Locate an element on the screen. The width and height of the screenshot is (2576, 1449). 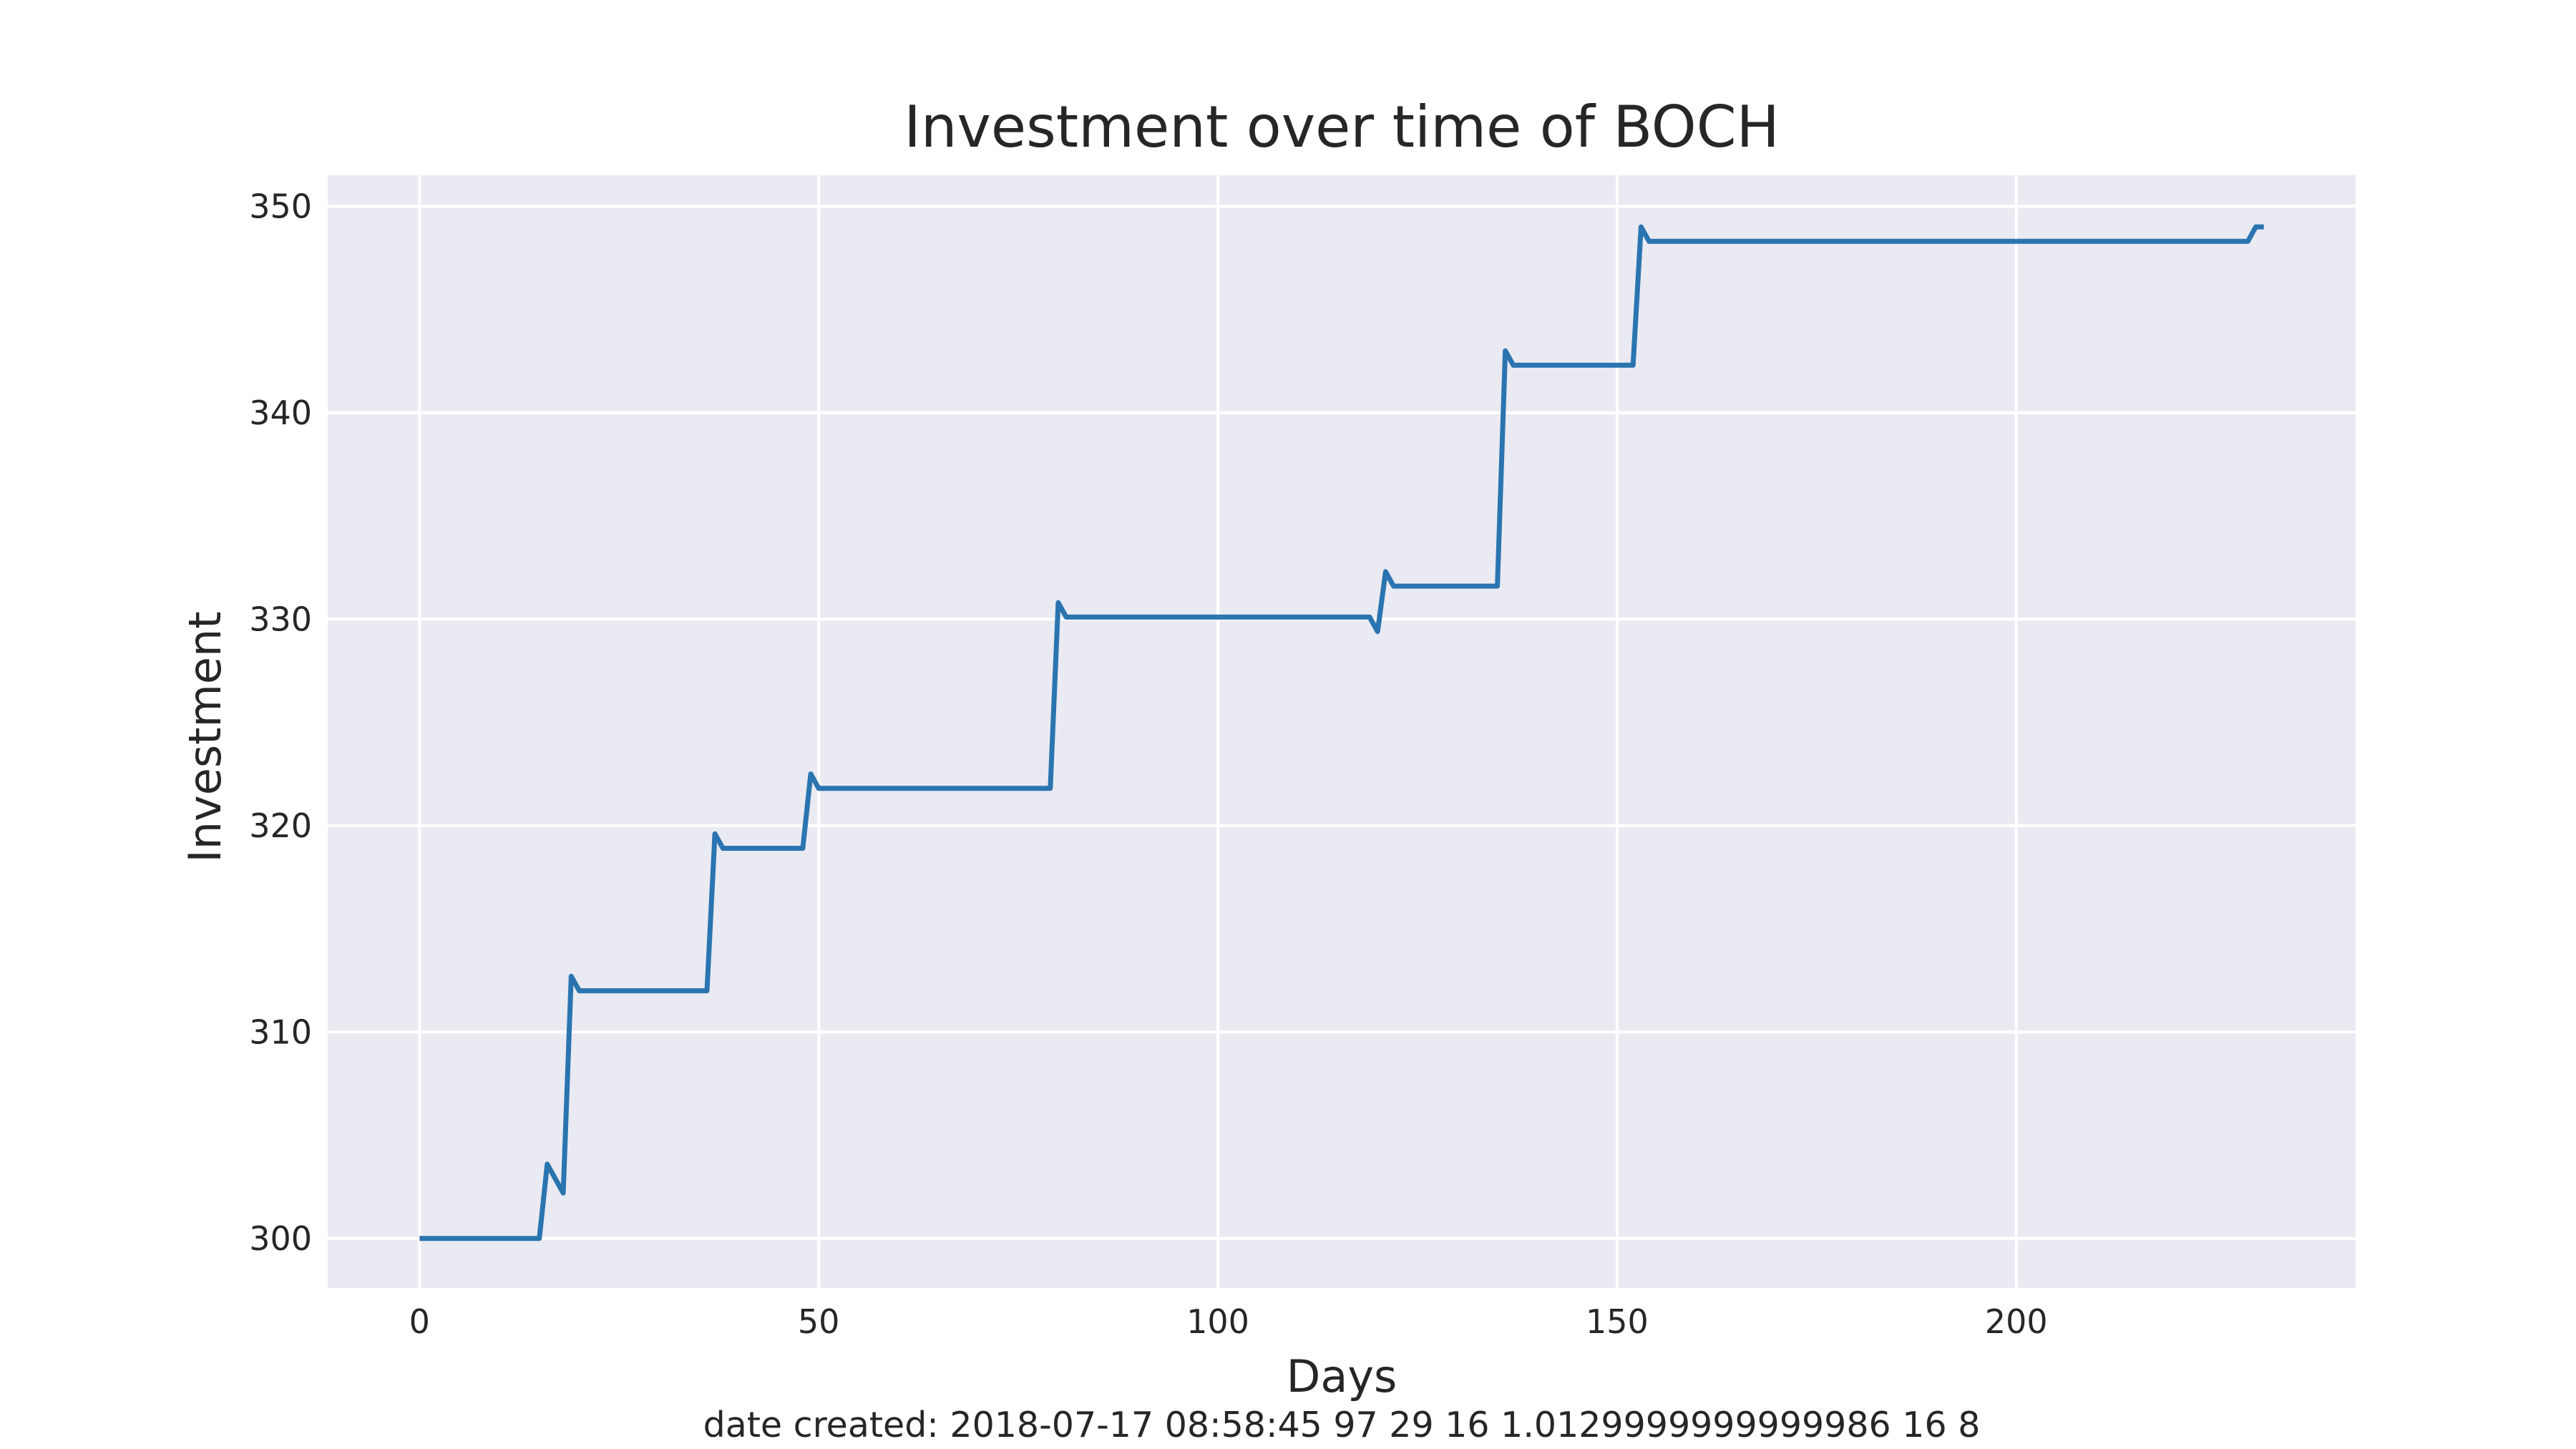
x-tick-label: 0 is located at coordinates (419, 1321).